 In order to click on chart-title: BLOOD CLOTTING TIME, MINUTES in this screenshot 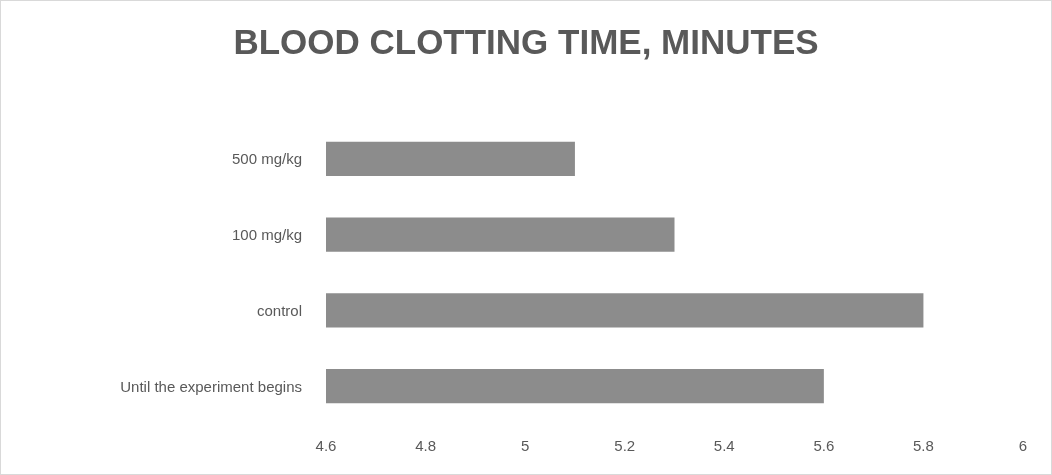, I will do `click(526, 41)`.